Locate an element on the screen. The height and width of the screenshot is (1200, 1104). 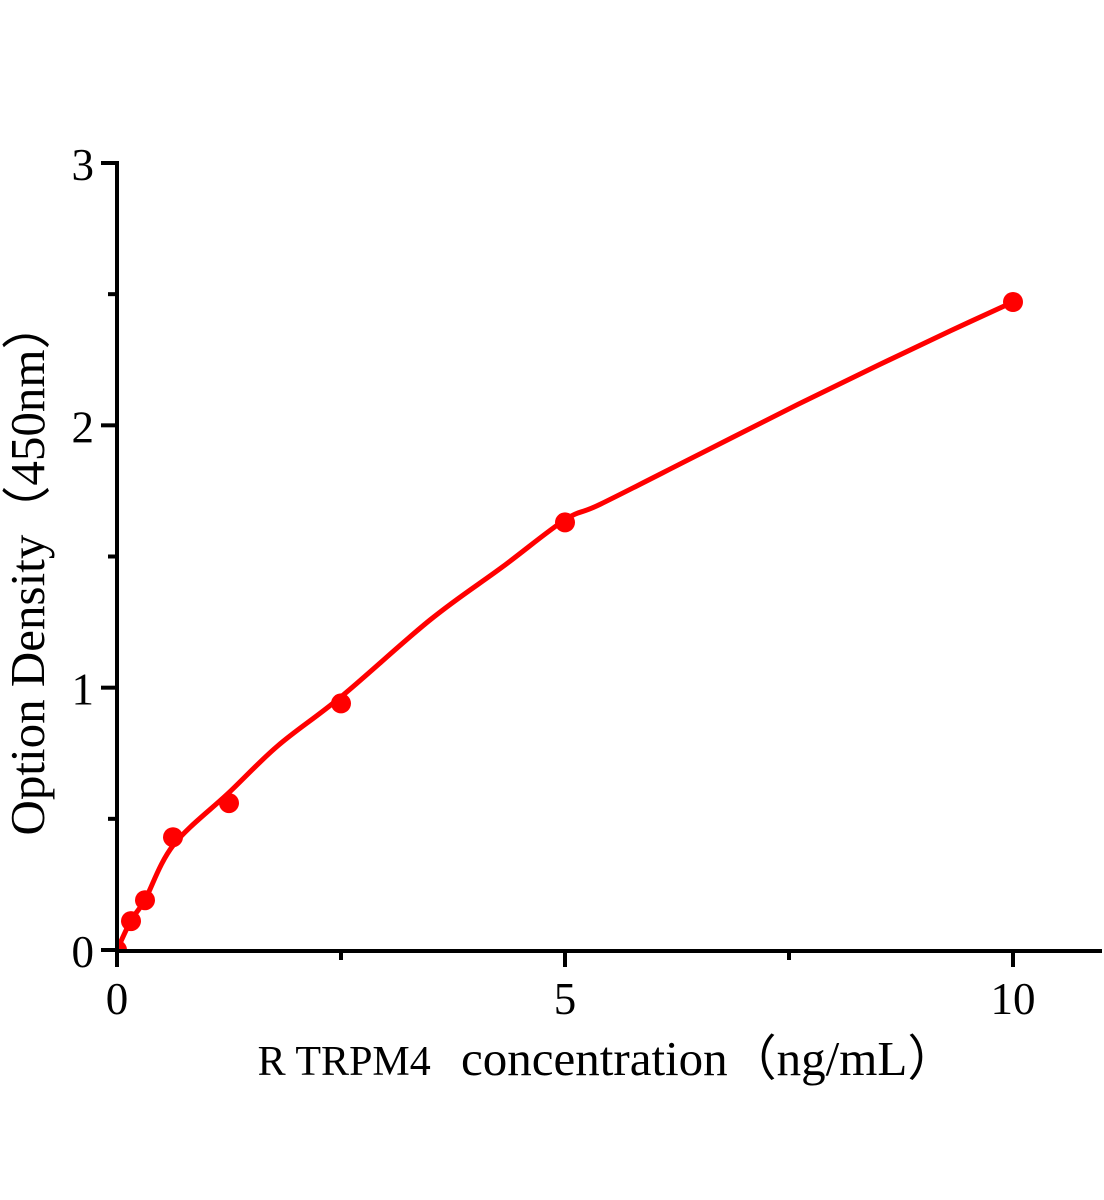
y-tick-label: 0 is located at coordinates (83, 952).